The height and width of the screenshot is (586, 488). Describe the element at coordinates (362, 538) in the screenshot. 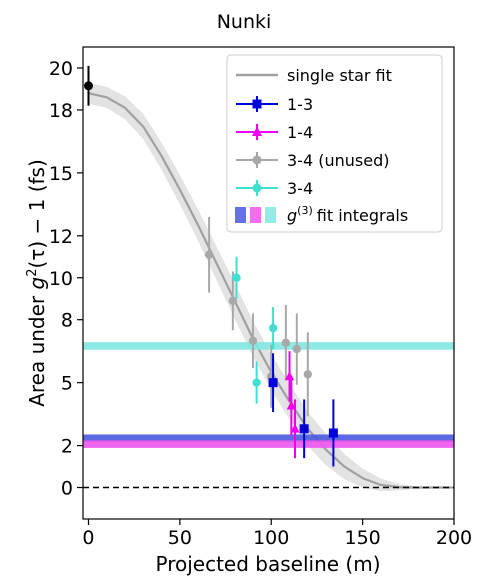

I see `x-tick-label: 150` at that location.